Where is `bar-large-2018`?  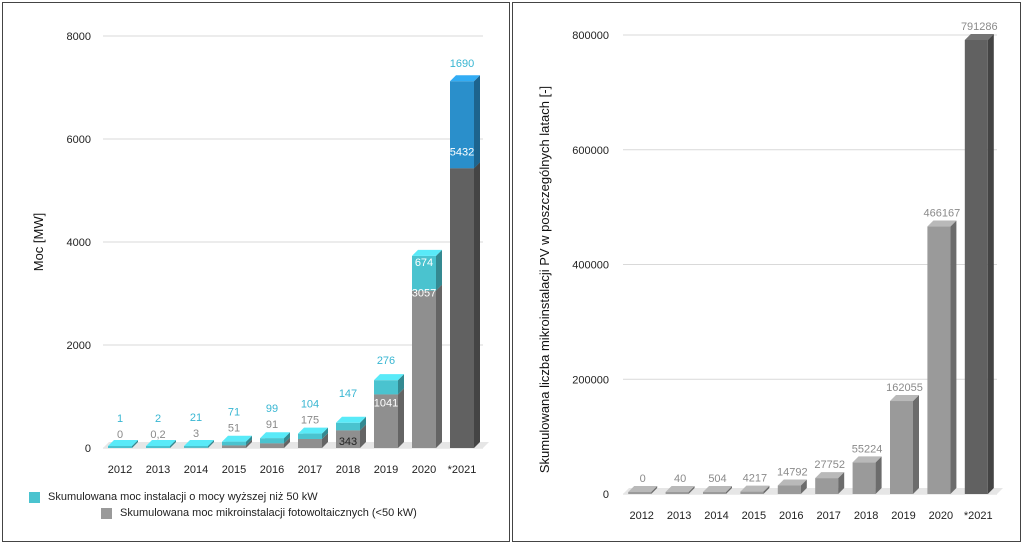
bar-large-2018 is located at coordinates (351, 423).